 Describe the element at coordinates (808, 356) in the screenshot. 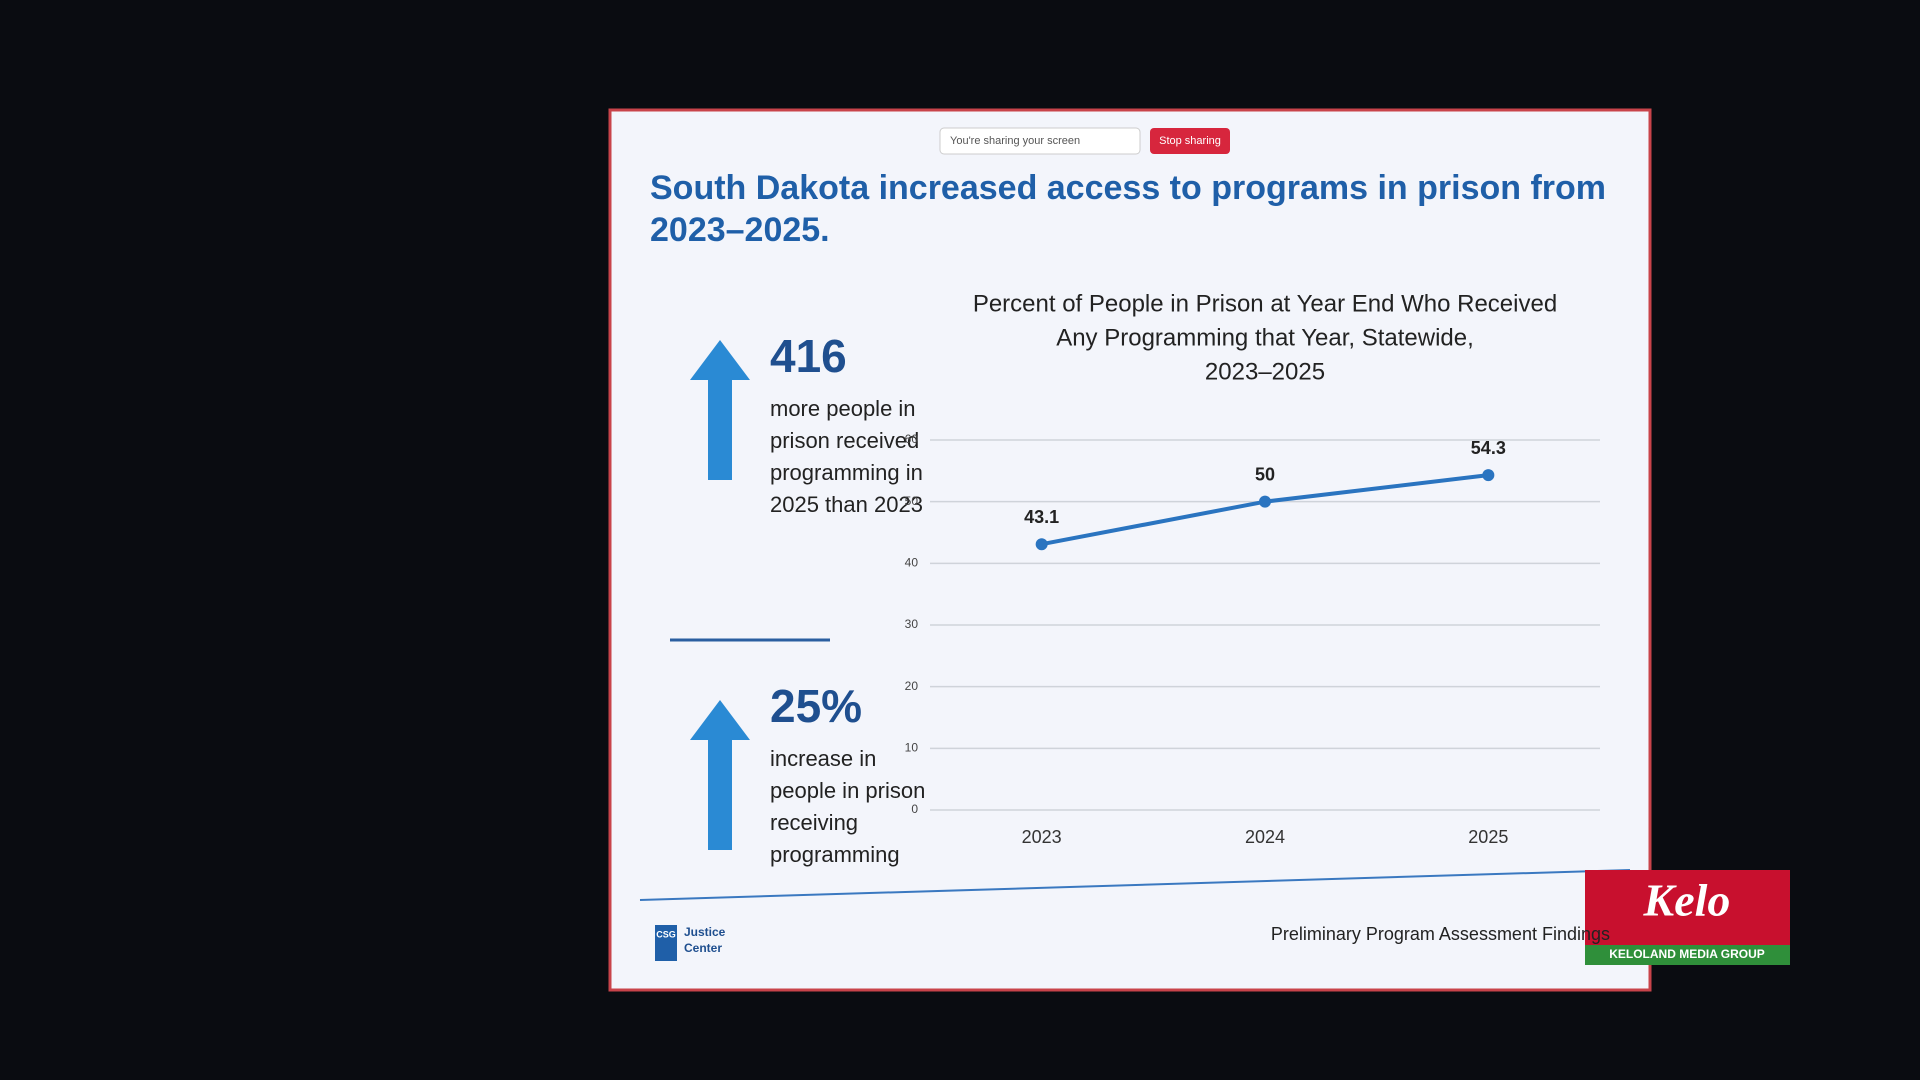

I see `stat-value: 416` at that location.